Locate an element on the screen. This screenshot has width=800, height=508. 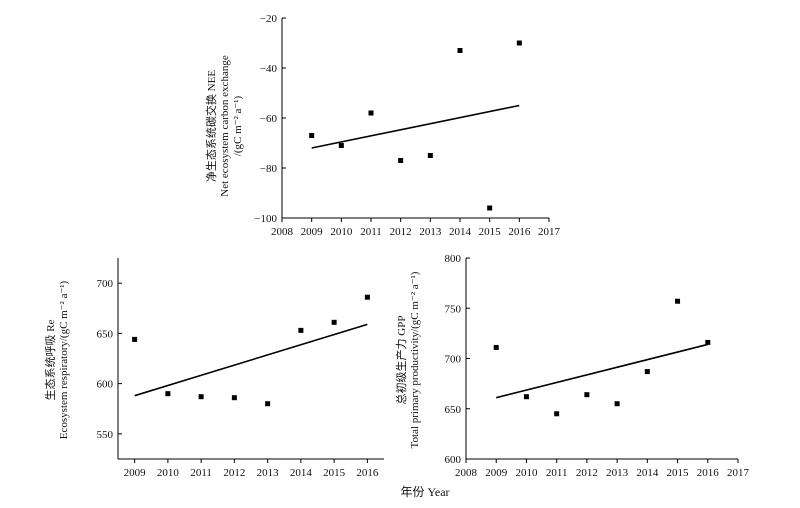
y-axis-title-line: 净生态系统碳交换 NEE is located at coordinates (211, 126).